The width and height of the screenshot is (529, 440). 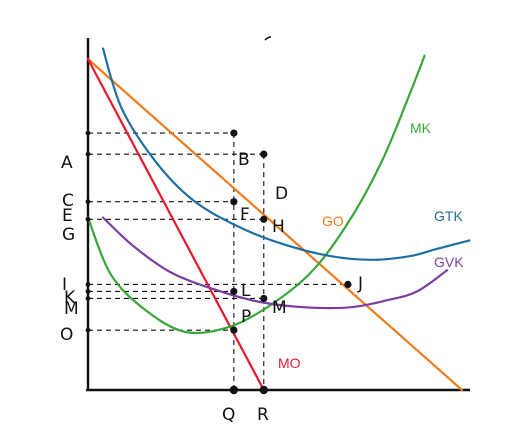 What do you see at coordinates (88, 202) in the screenshot?
I see `axis-dot-E` at bounding box center [88, 202].